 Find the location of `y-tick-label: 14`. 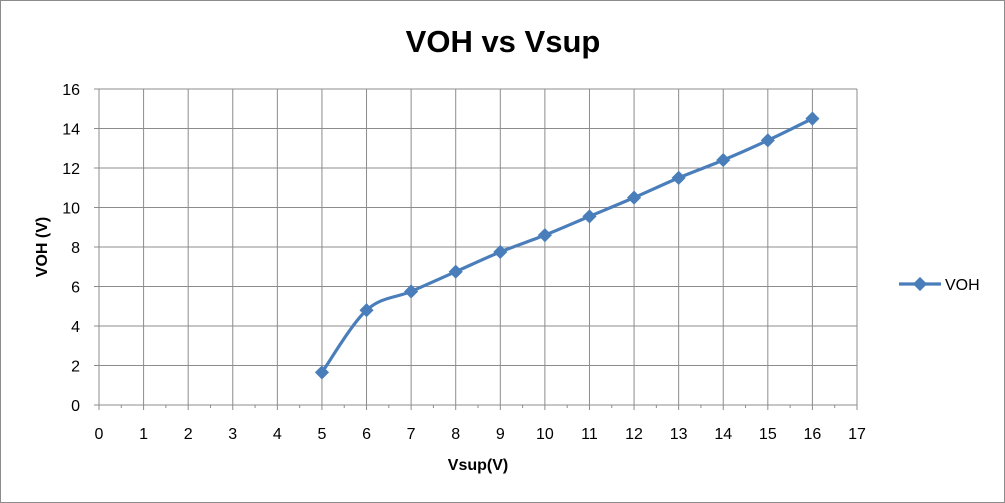

y-tick-label: 14 is located at coordinates (71, 130).